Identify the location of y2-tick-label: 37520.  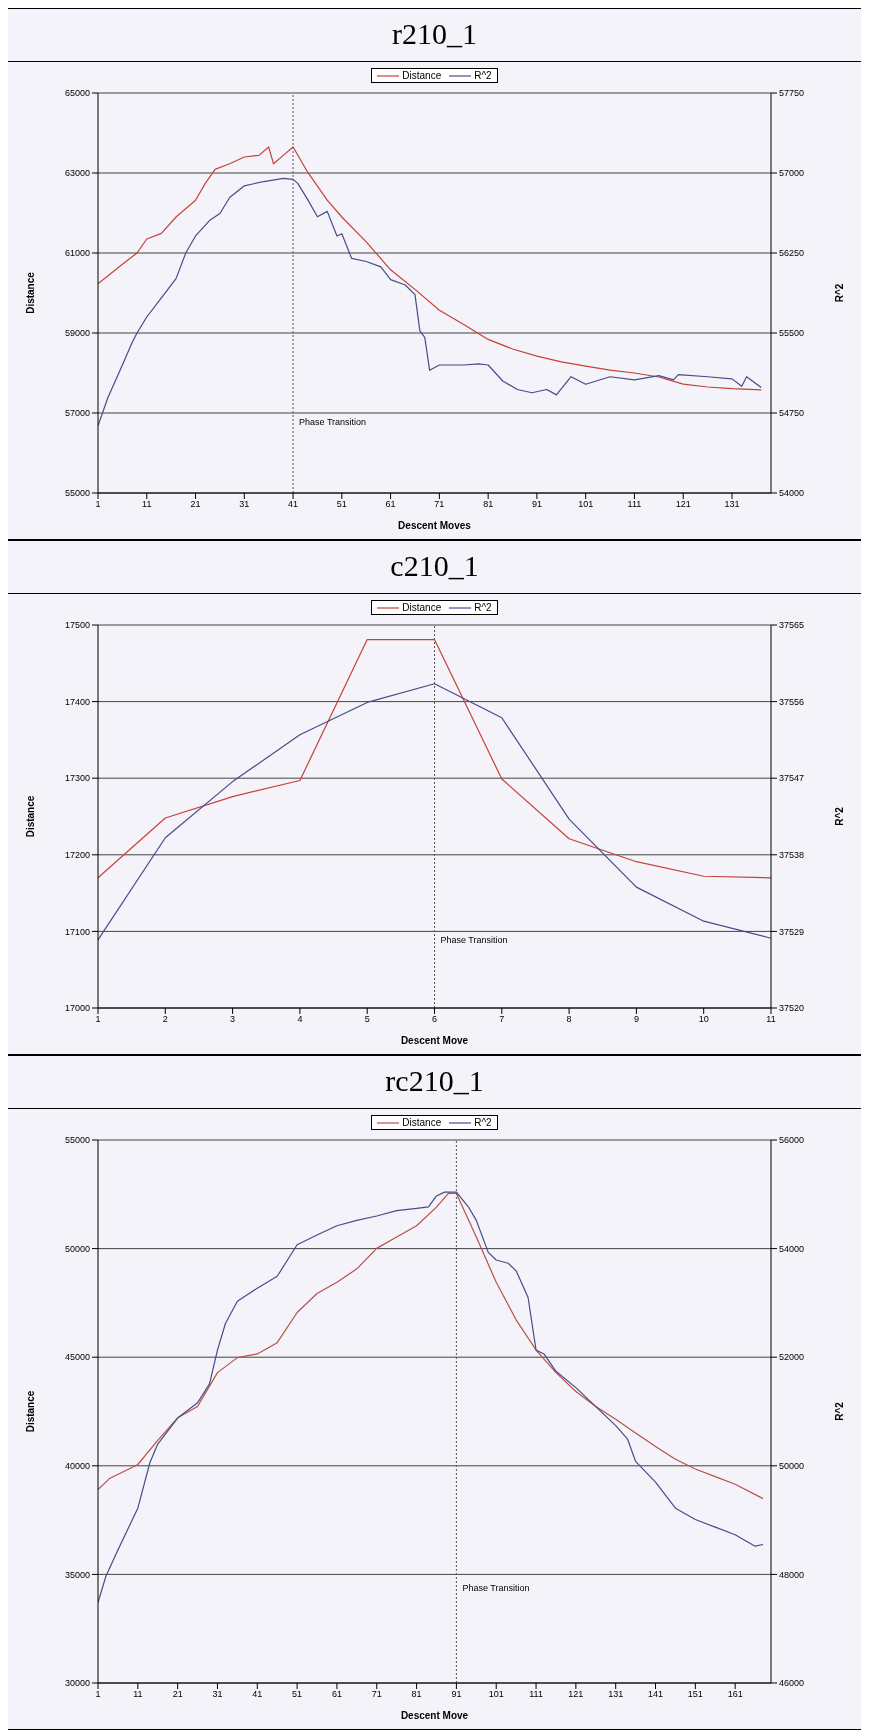
(792, 1008).